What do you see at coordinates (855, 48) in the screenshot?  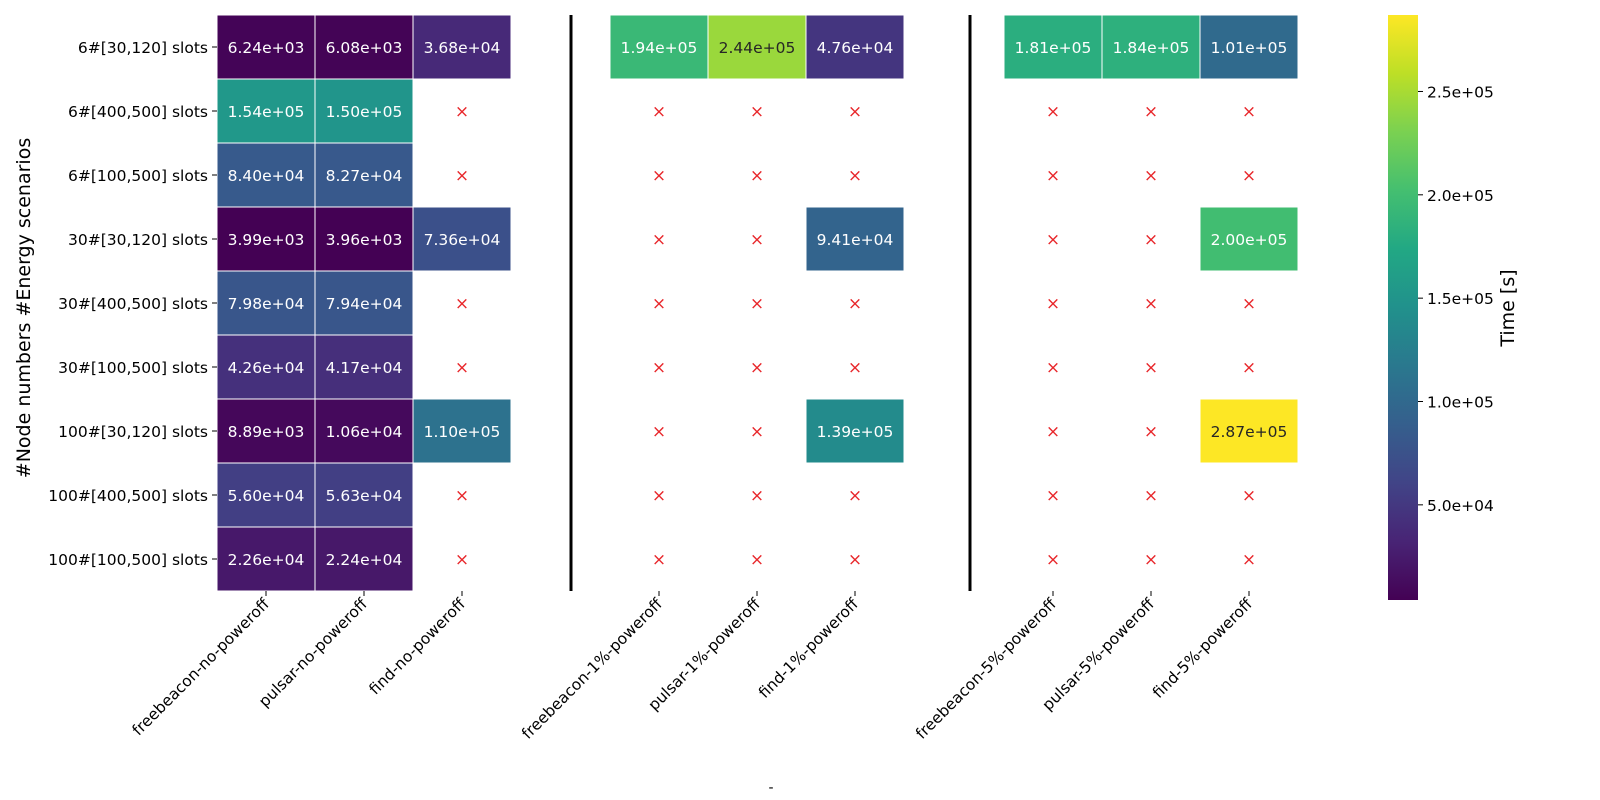 I see `cell-value-6-30-120-slots-find-1pct-poweroff: 4.76e+04` at bounding box center [855, 48].